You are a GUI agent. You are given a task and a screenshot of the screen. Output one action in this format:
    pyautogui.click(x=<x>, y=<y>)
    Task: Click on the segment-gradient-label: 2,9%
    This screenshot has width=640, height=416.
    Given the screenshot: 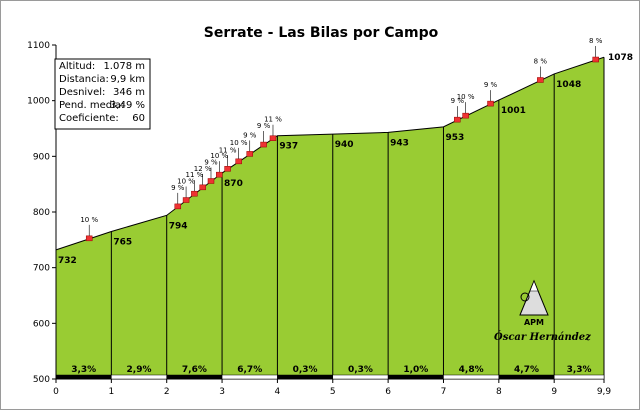 What is the action you would take?
    pyautogui.click(x=139, y=370)
    